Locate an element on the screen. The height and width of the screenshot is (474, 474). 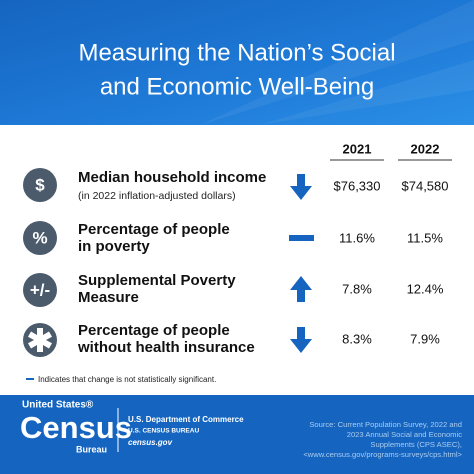
column-header: 2022 is located at coordinates (425, 148).